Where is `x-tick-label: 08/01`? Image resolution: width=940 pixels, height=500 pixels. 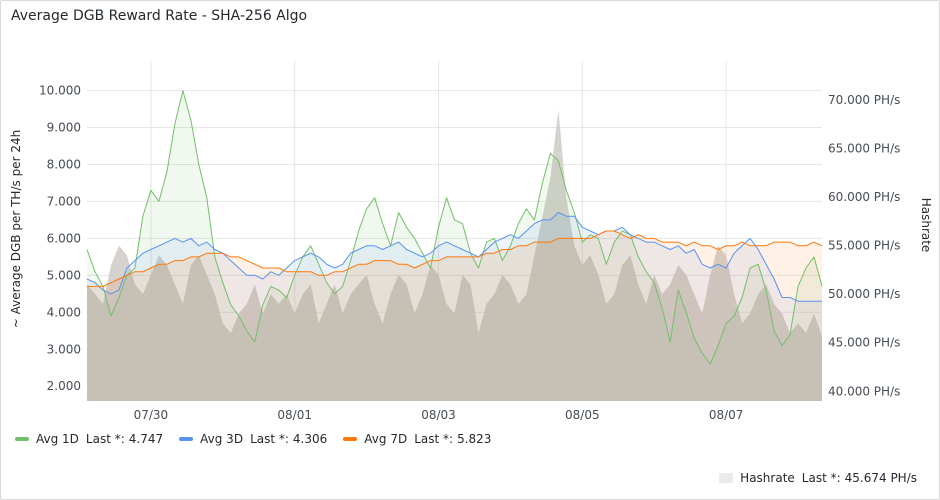
x-tick-label: 08/01 is located at coordinates (294, 415).